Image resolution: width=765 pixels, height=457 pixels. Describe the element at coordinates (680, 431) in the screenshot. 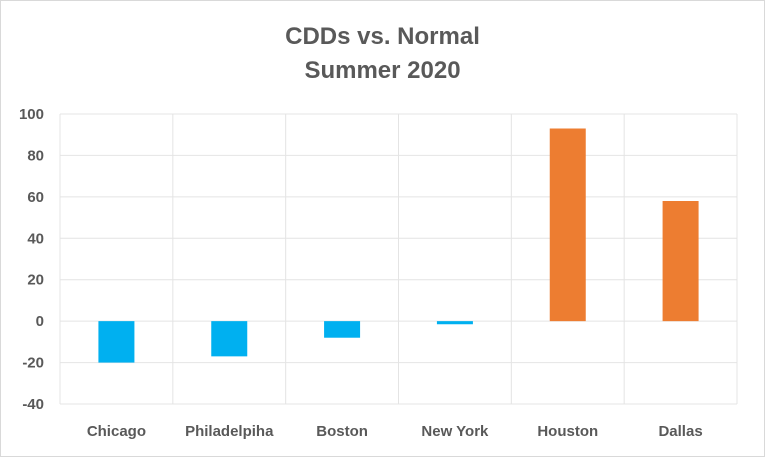

I see `x-tick-label: Dallas` at that location.